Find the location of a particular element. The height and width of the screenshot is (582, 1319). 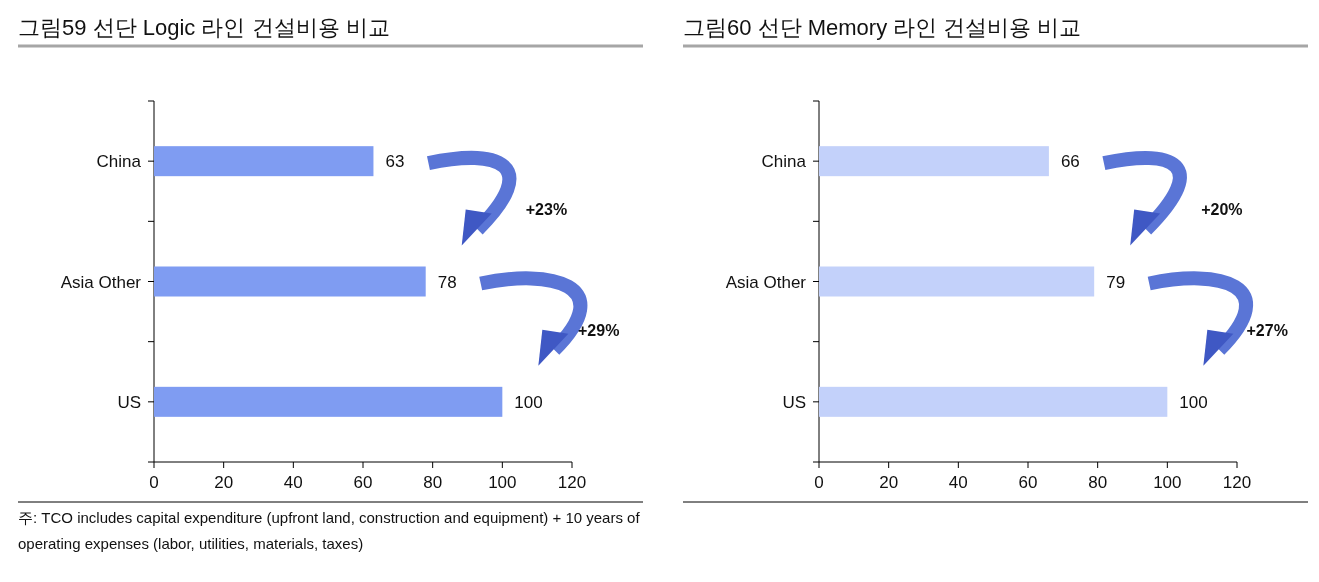

annotation: +23% is located at coordinates (546, 210).